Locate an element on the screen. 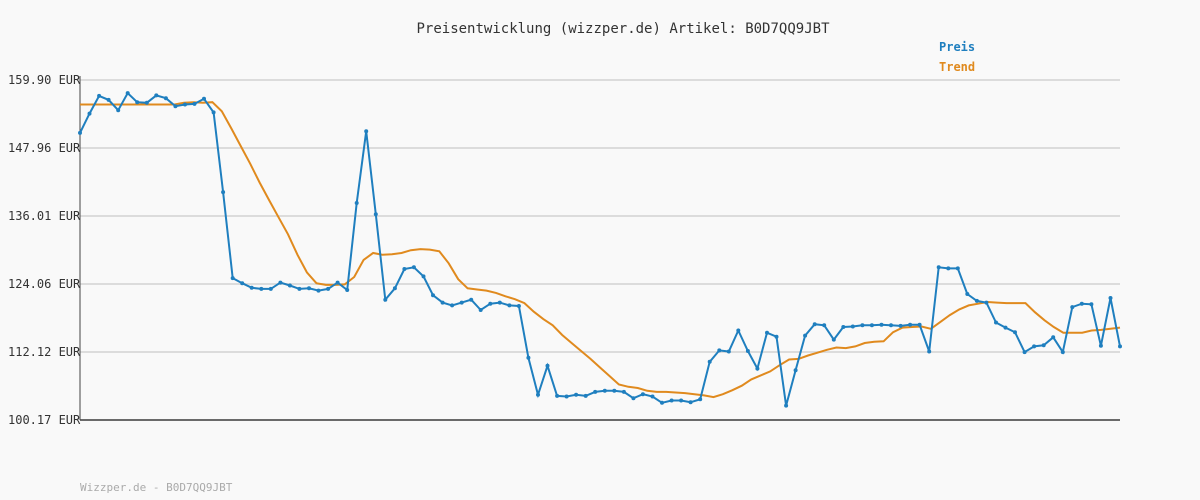 The image size is (1200, 500). y-tick-label: 124.06 EUR is located at coordinates (44, 284).